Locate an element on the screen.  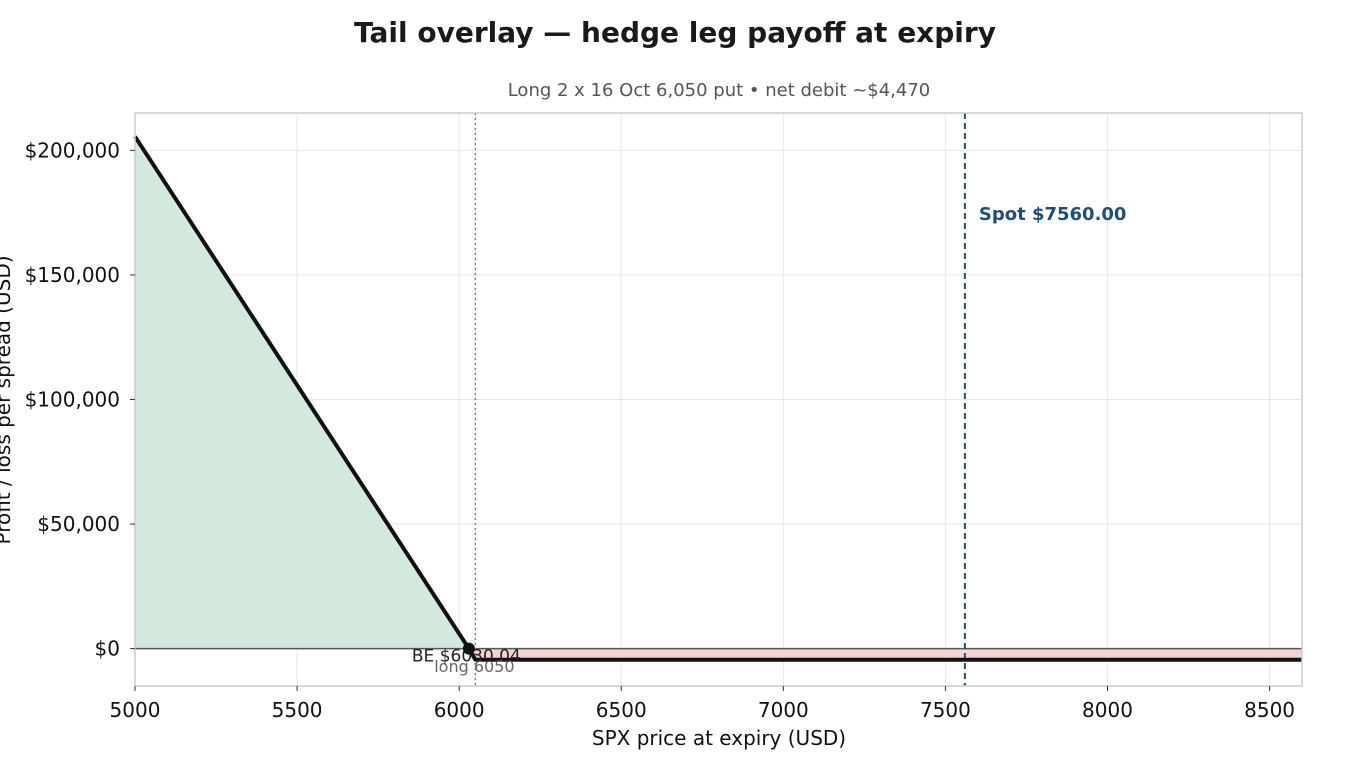
x-tick-label: 6500 is located at coordinates (621, 710).